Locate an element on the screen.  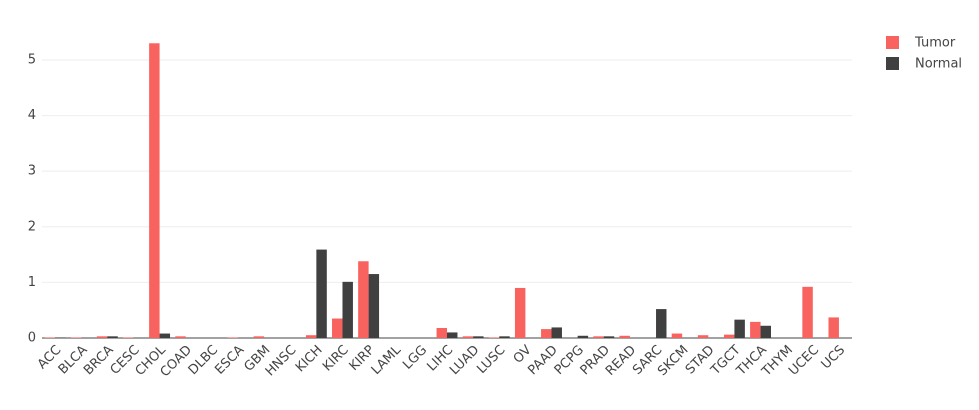
y-tick-label: 3 is located at coordinates (32, 171).